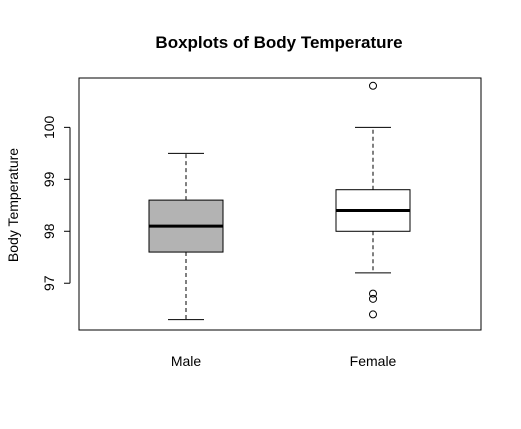 Image resolution: width=521 pixels, height=429 pixels. What do you see at coordinates (13, 205) in the screenshot?
I see `y-axis-label: Body Temperature` at bounding box center [13, 205].